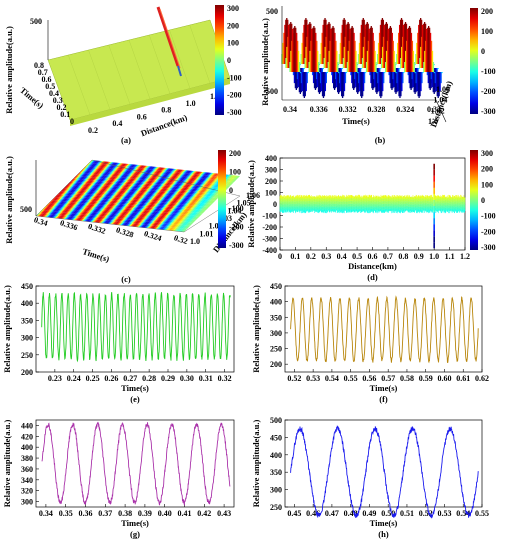 This screenshot has width=505, height=550. What do you see at coordinates (97, 229) in the screenshot?
I see `time-tick: 0.332` at bounding box center [97, 229].